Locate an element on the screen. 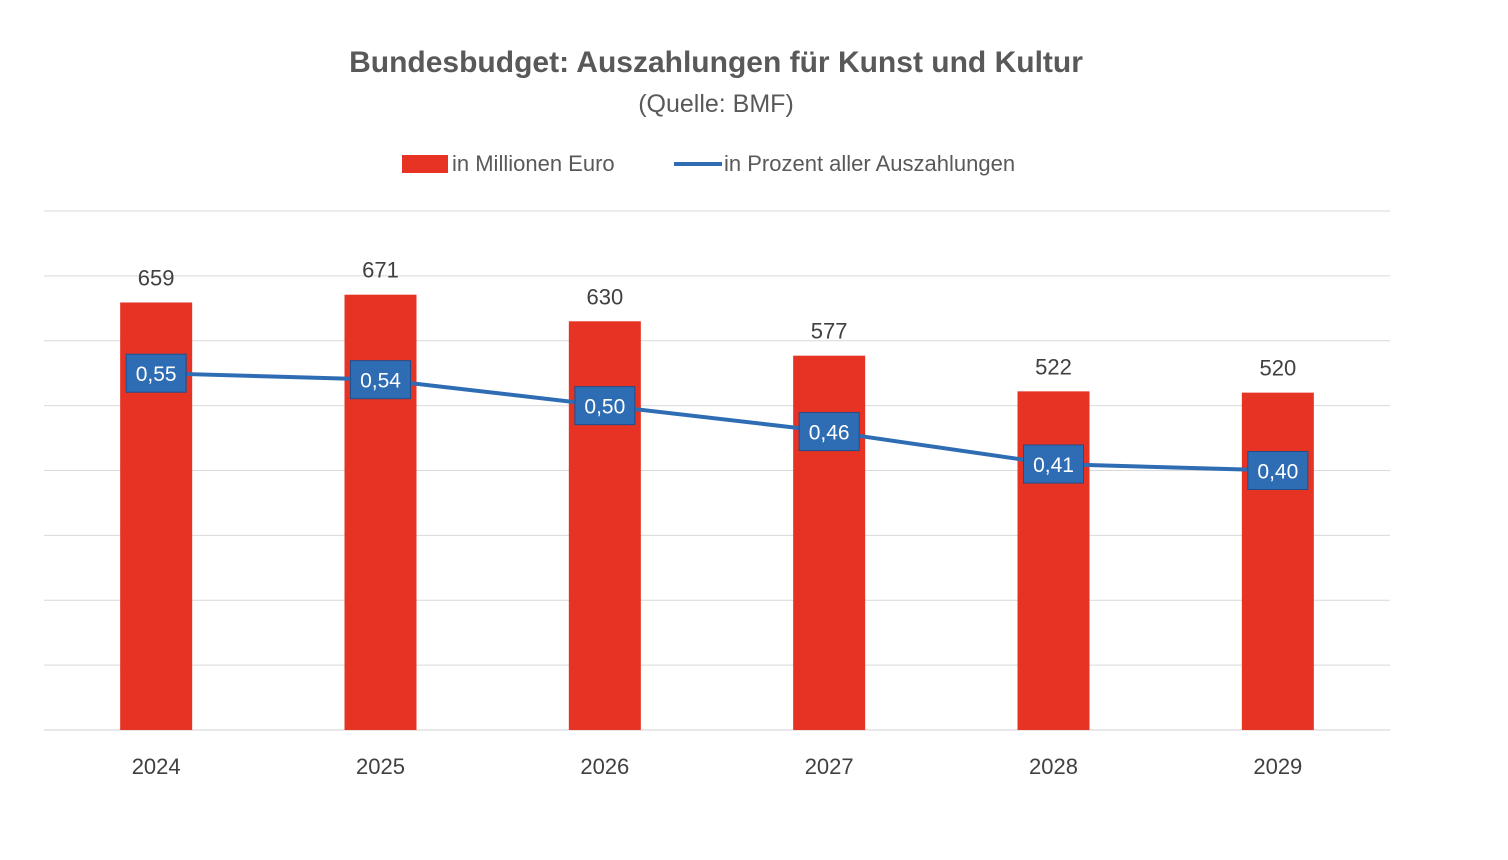 The height and width of the screenshot is (860, 1508). percent-labels: 0,55 0,54 0,50 0,46 0,41 0,40 is located at coordinates (717, 421).